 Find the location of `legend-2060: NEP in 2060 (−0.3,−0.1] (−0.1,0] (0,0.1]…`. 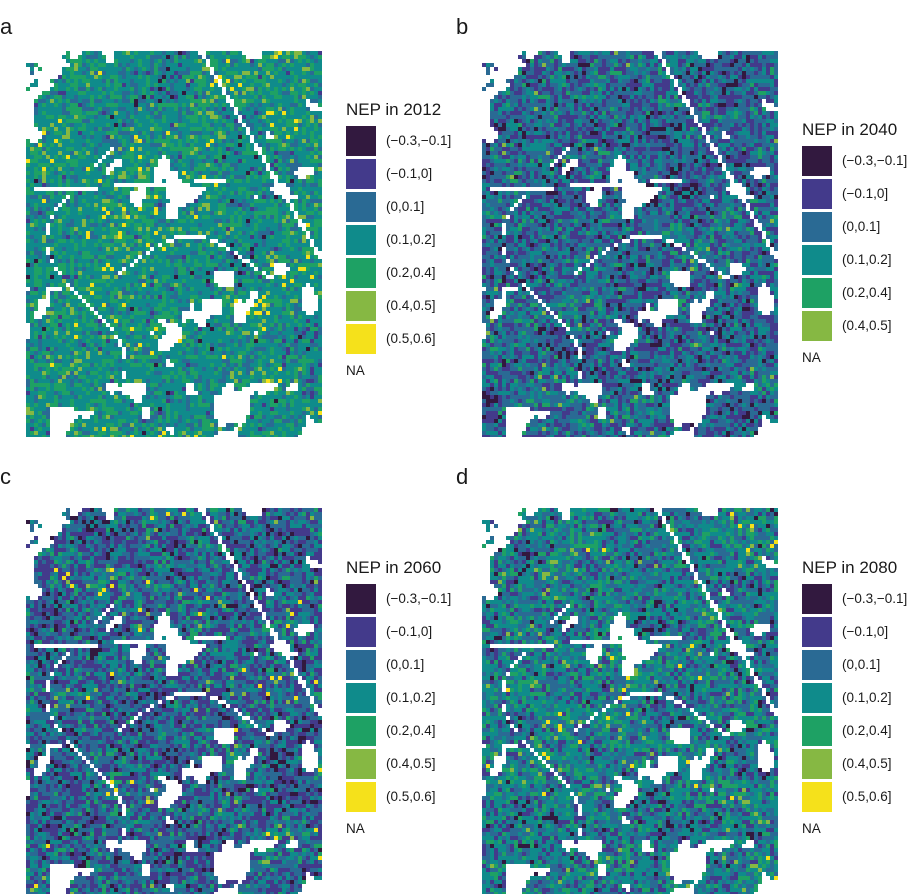

legend-2060: NEP in 2060 (−0.3,−0.1] (−0.1,0] (0,0.1]… is located at coordinates (398, 703).